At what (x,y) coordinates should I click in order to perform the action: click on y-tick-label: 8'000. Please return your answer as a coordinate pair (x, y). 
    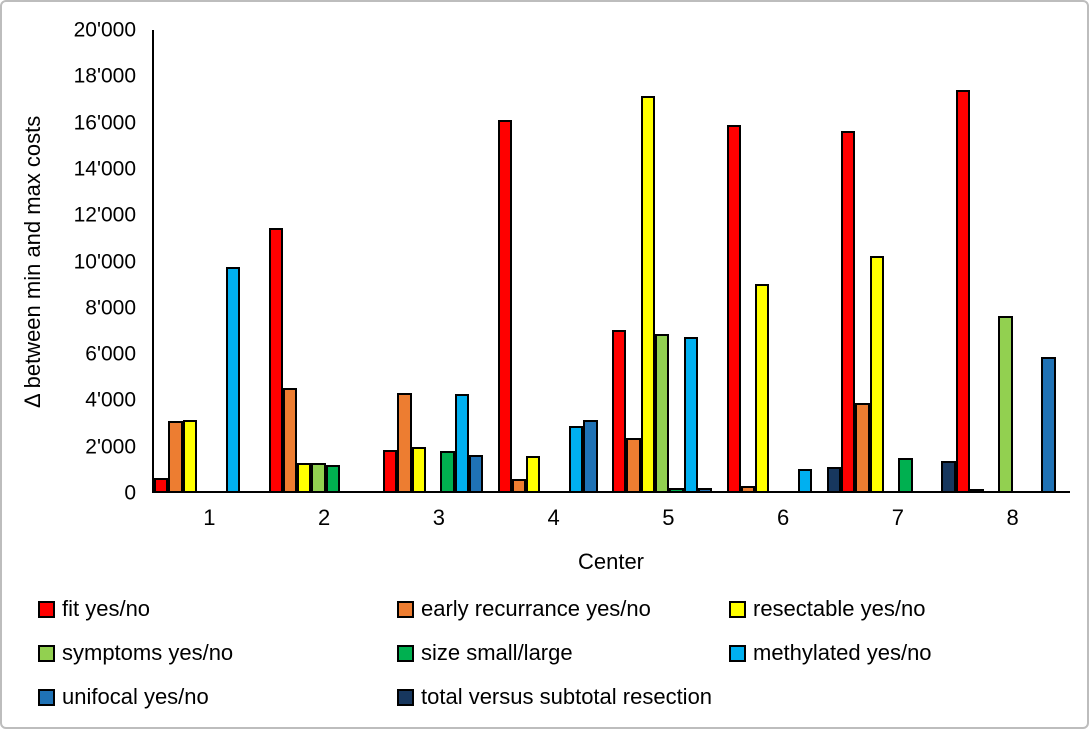
    Looking at the image, I should click on (110, 308).